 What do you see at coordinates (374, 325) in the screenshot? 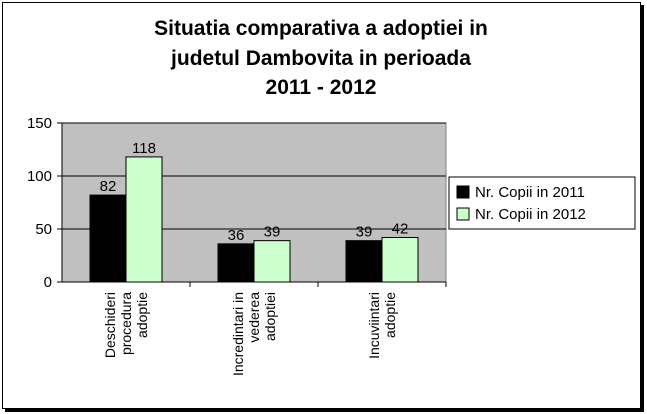
I see `category-label-line: Incuviintari` at bounding box center [374, 325].